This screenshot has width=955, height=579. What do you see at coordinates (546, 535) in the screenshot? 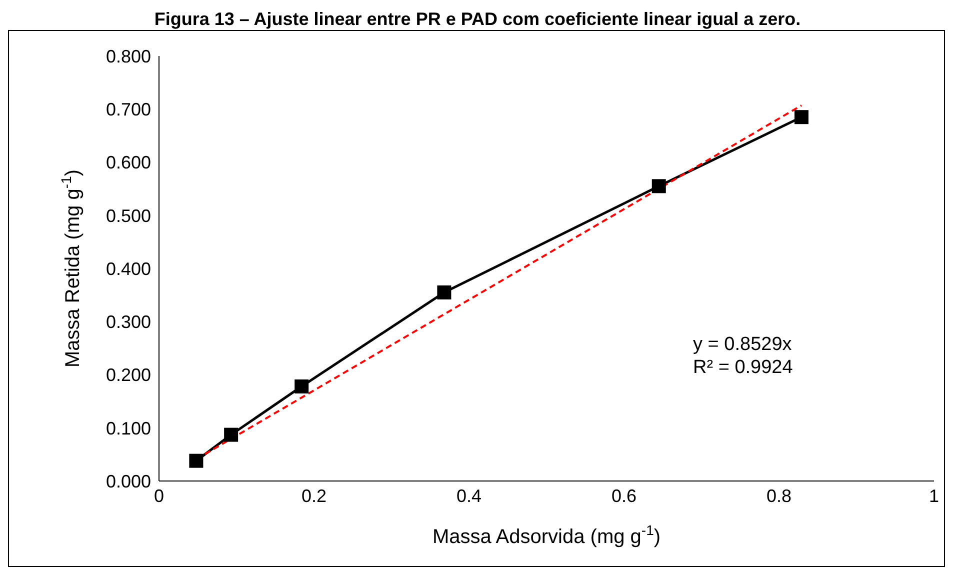
I see `x-axis-title: Massa Adsorvida (mg g$^{-1}$)` at bounding box center [546, 535].